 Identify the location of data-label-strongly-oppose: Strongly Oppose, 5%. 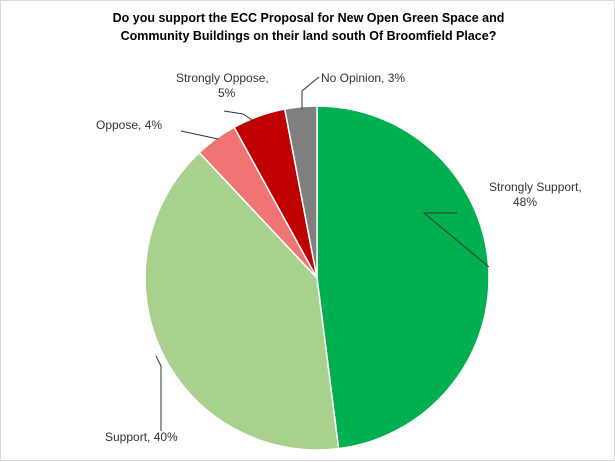
(222, 85).